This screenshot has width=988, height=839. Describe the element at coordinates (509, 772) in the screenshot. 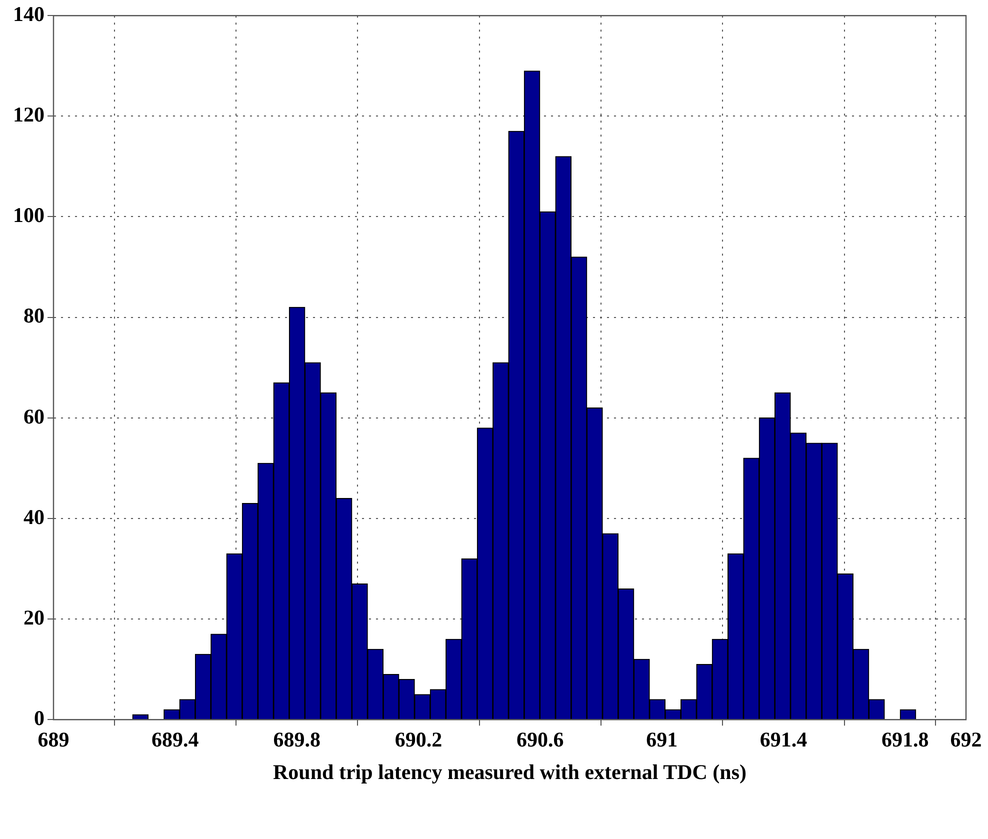

I see `x-axis-title: Round trip latency measured with external TDC (ns)` at that location.